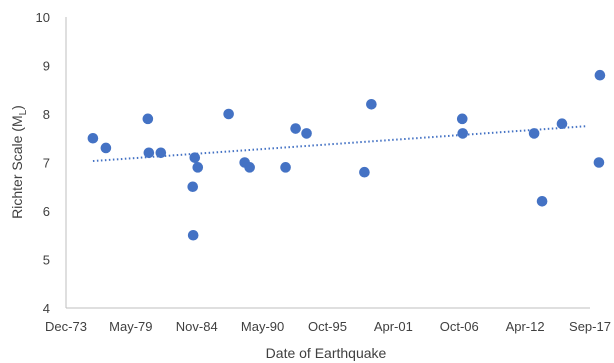  Describe the element at coordinates (590, 326) in the screenshot. I see `x-tick-label: Sep-17` at that location.